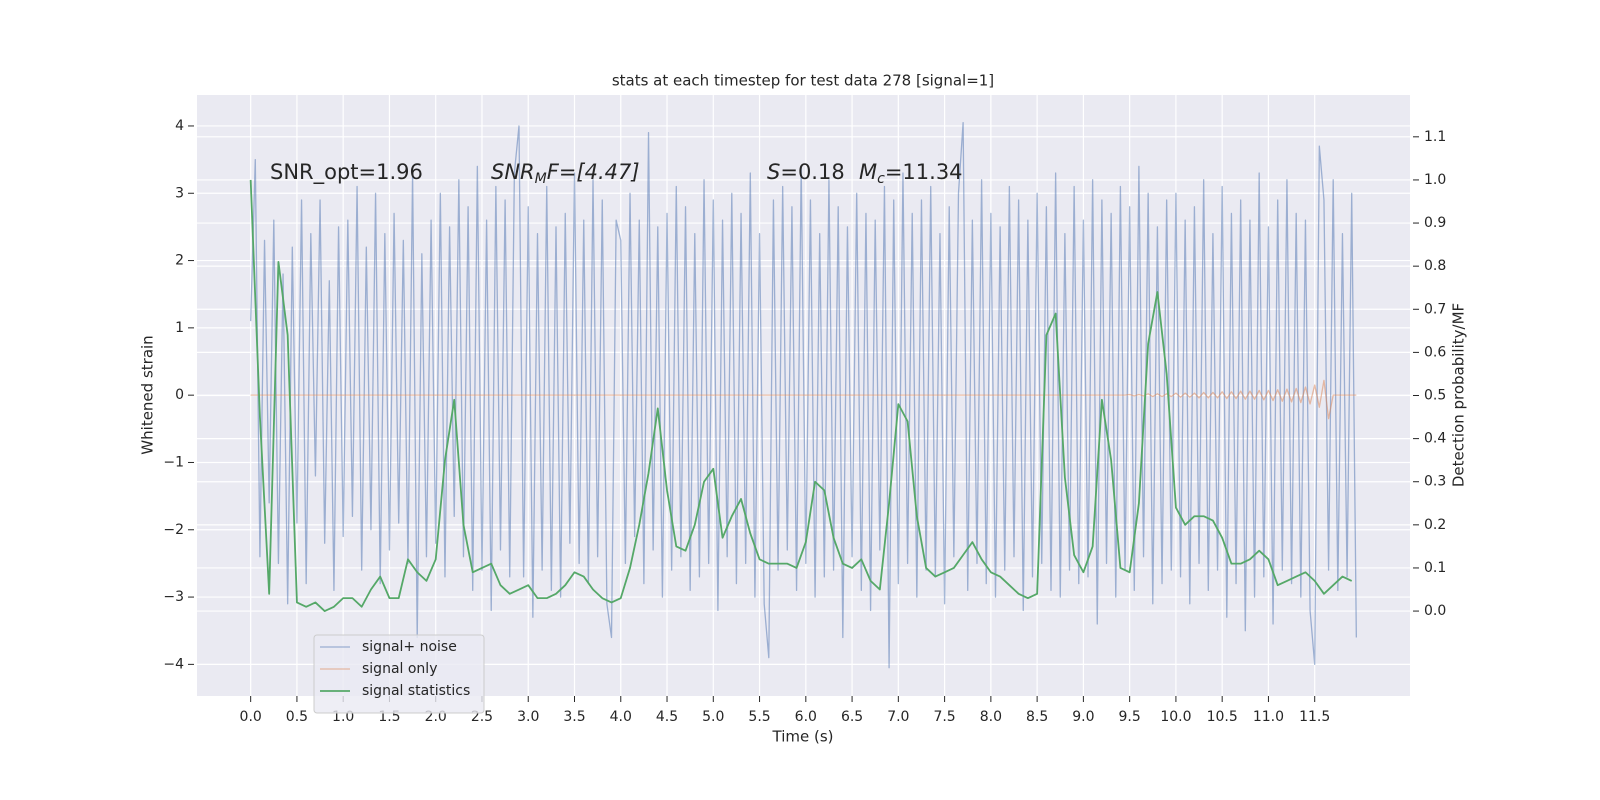 Image resolution: width=1600 pixels, height=800 pixels. I want to click on legend-label: signal only, so click(399, 669).